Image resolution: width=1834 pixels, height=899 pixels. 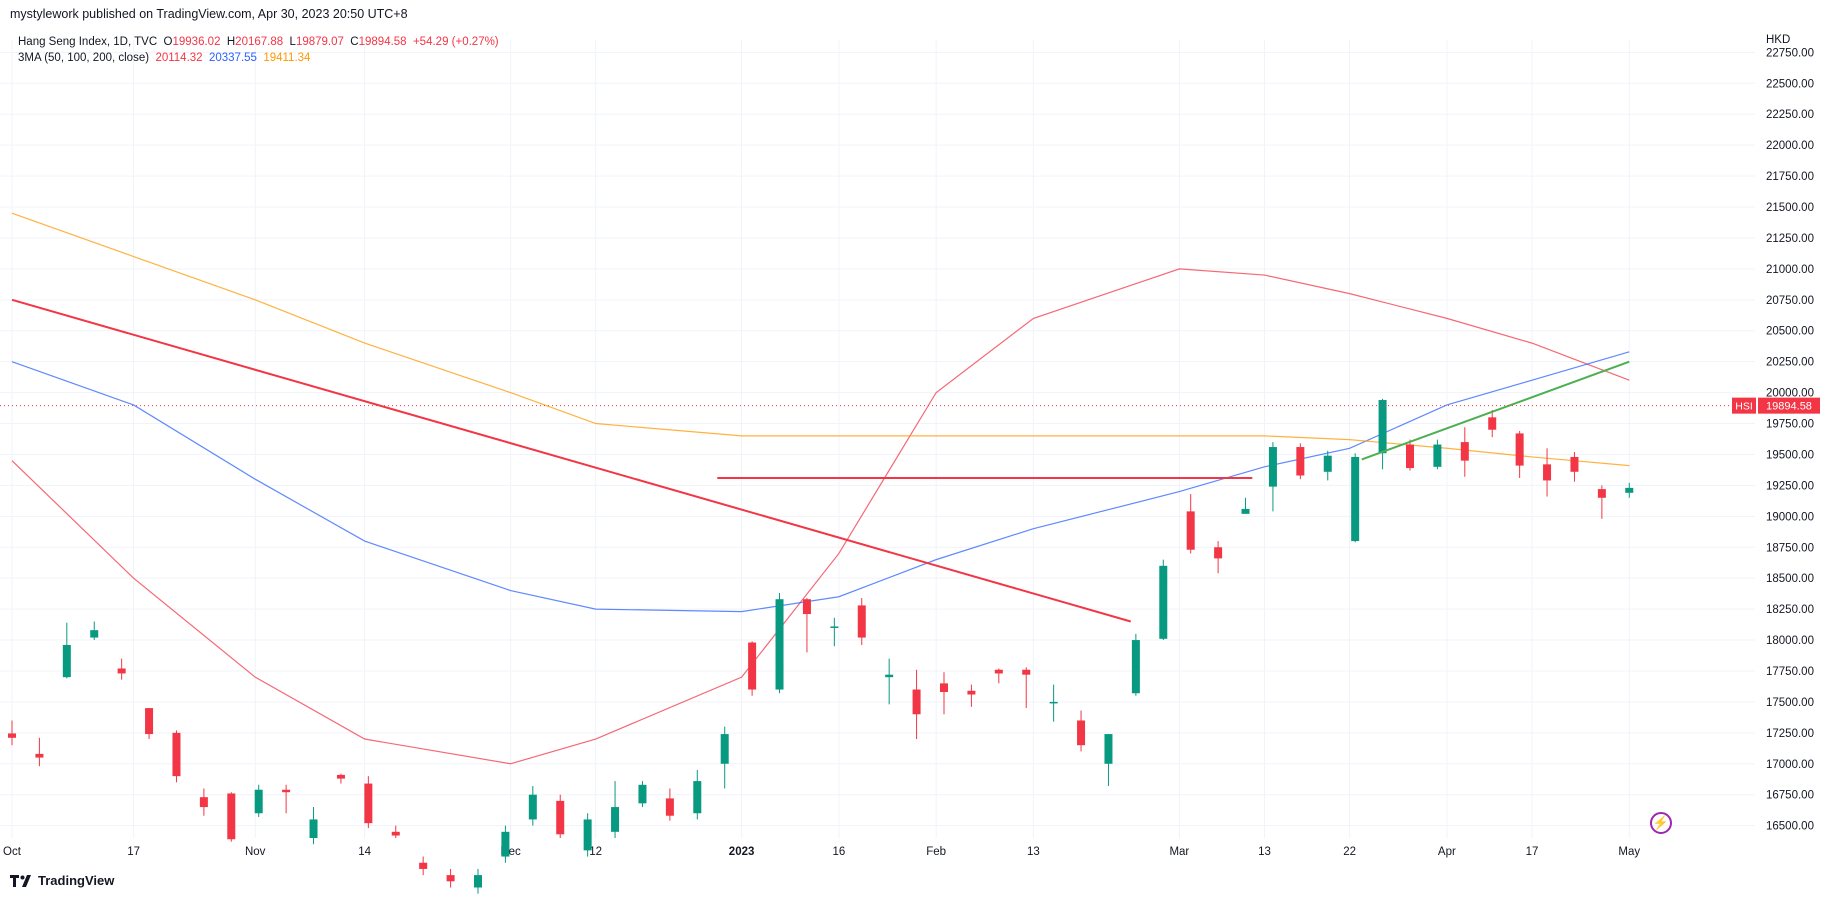 I want to click on y-tick-label: 18500.00, so click(x=1790, y=579).